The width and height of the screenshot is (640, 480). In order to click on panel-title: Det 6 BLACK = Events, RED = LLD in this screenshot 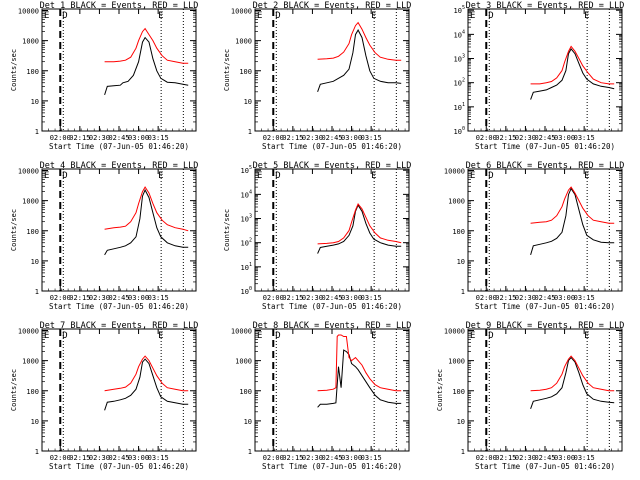, I will do `click(545, 166)`.